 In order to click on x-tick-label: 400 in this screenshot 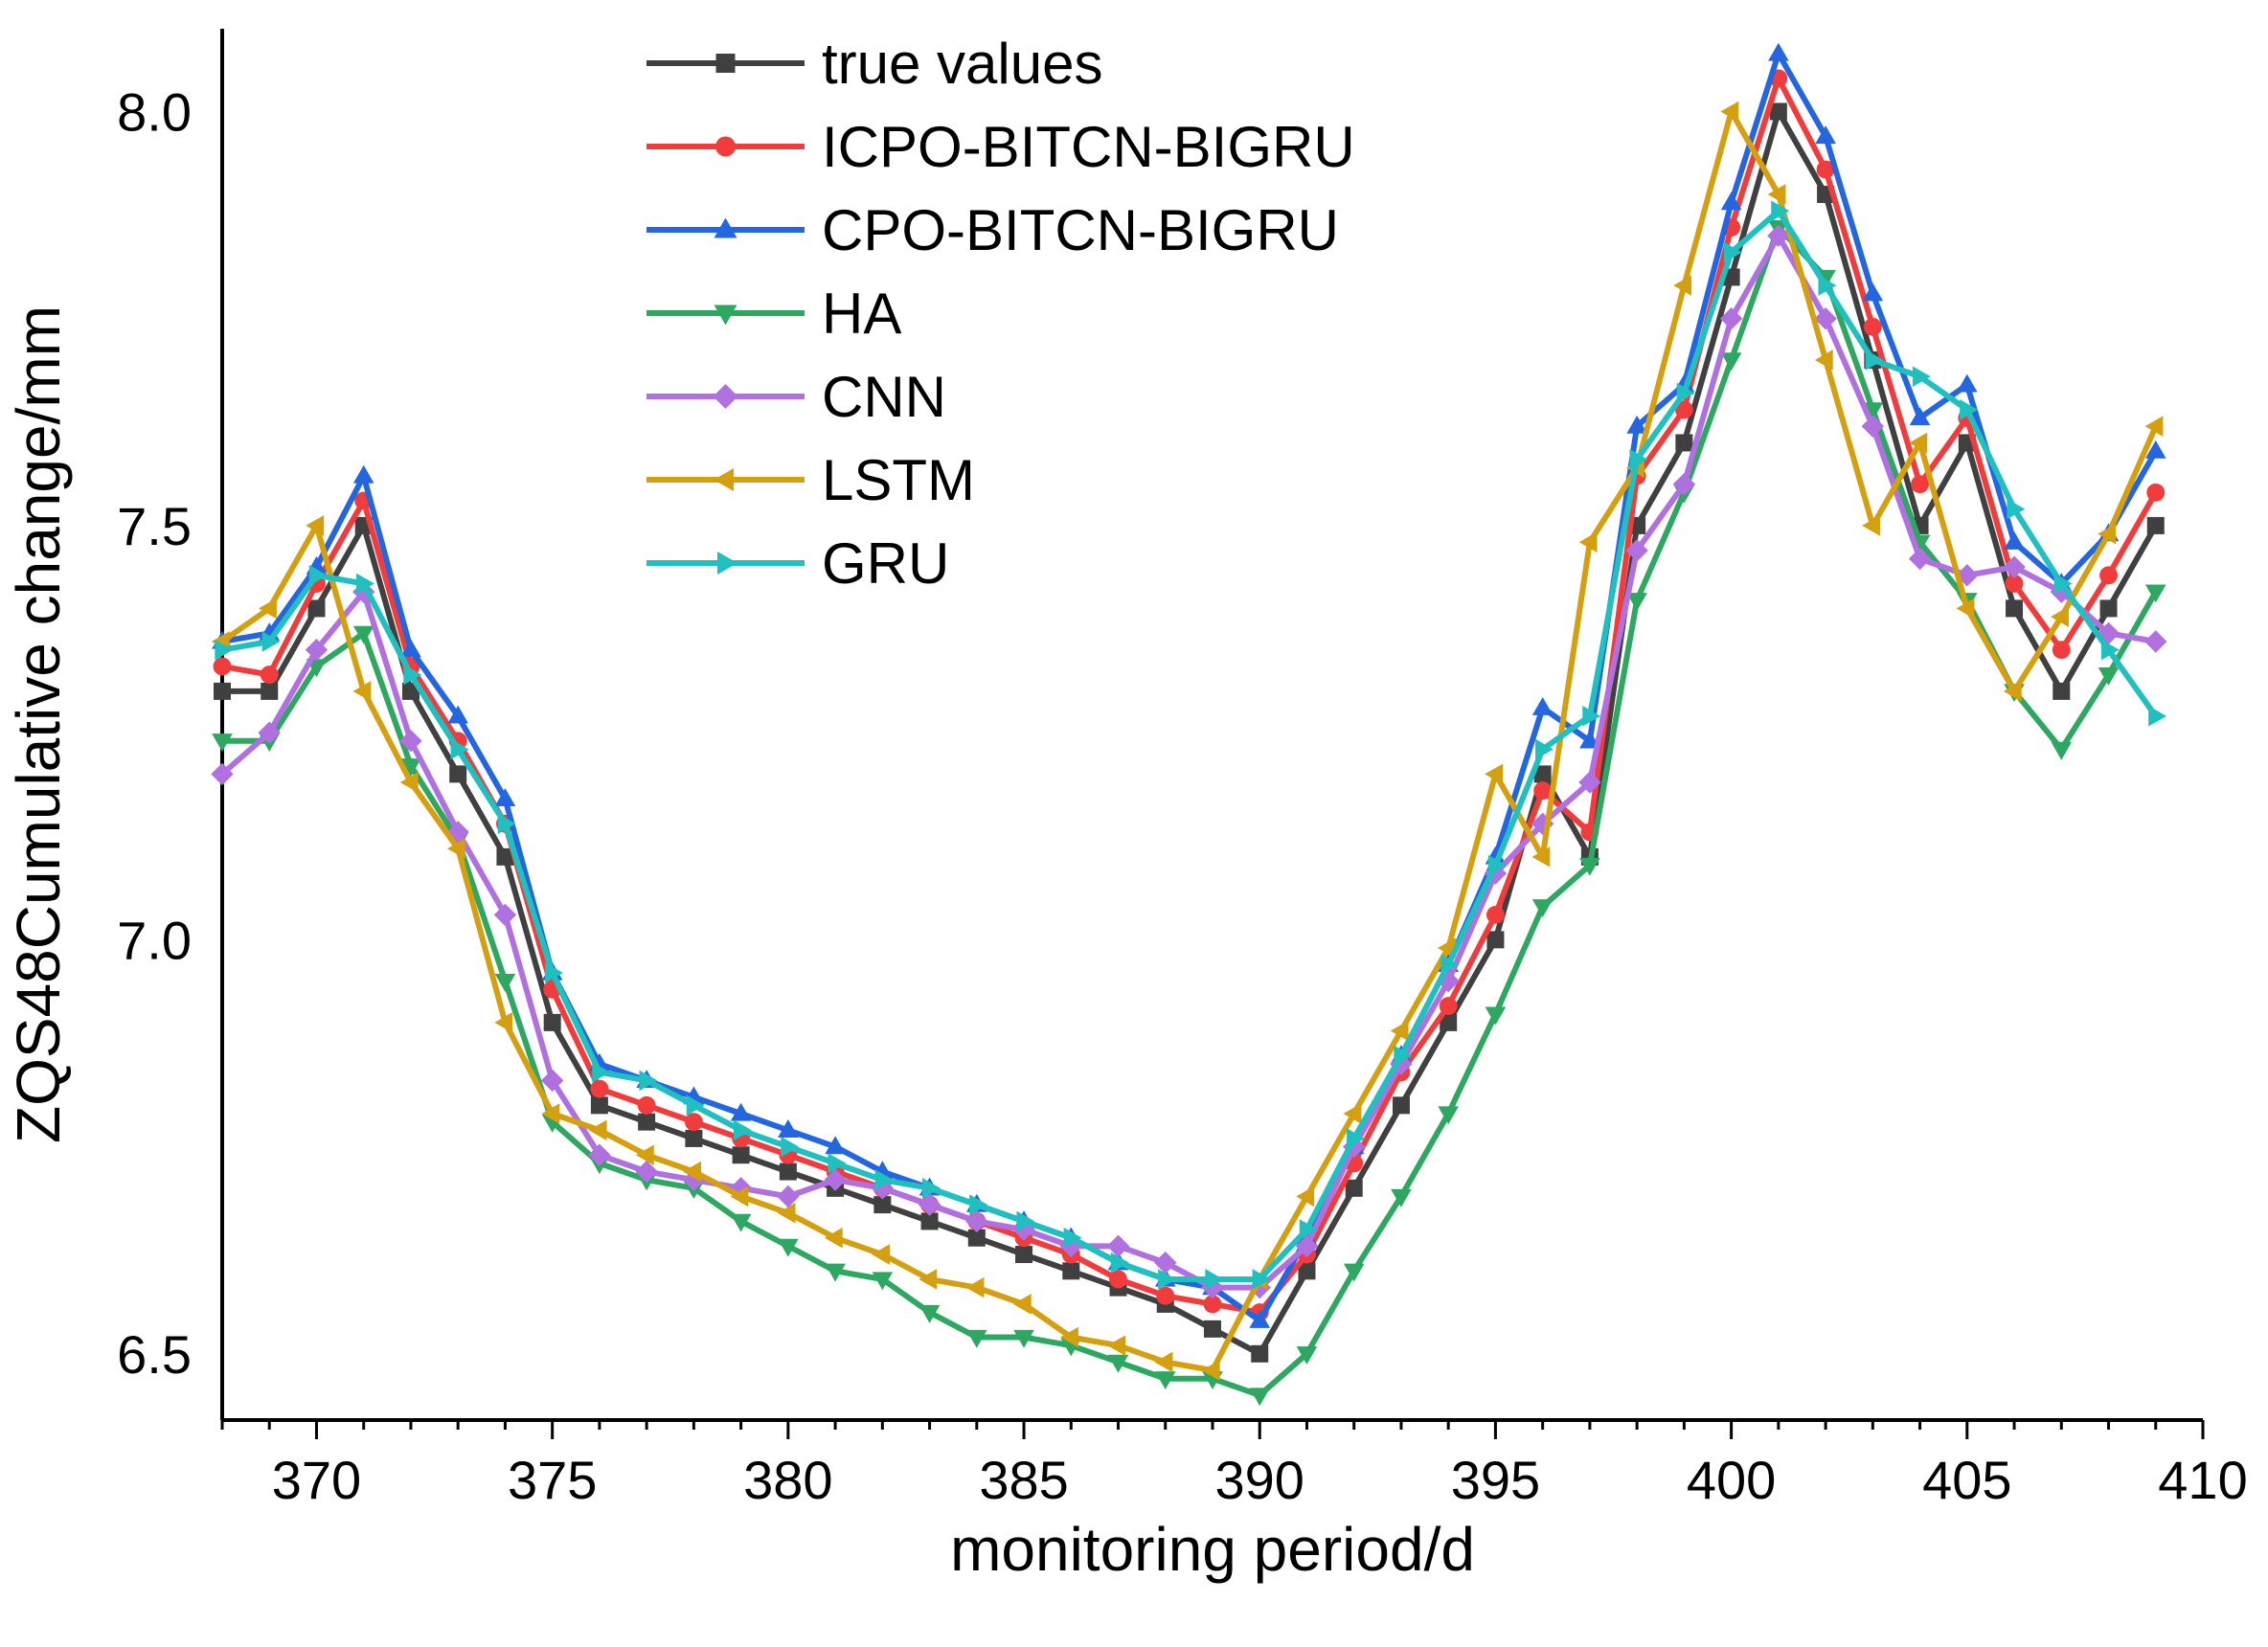, I will do `click(1731, 1480)`.